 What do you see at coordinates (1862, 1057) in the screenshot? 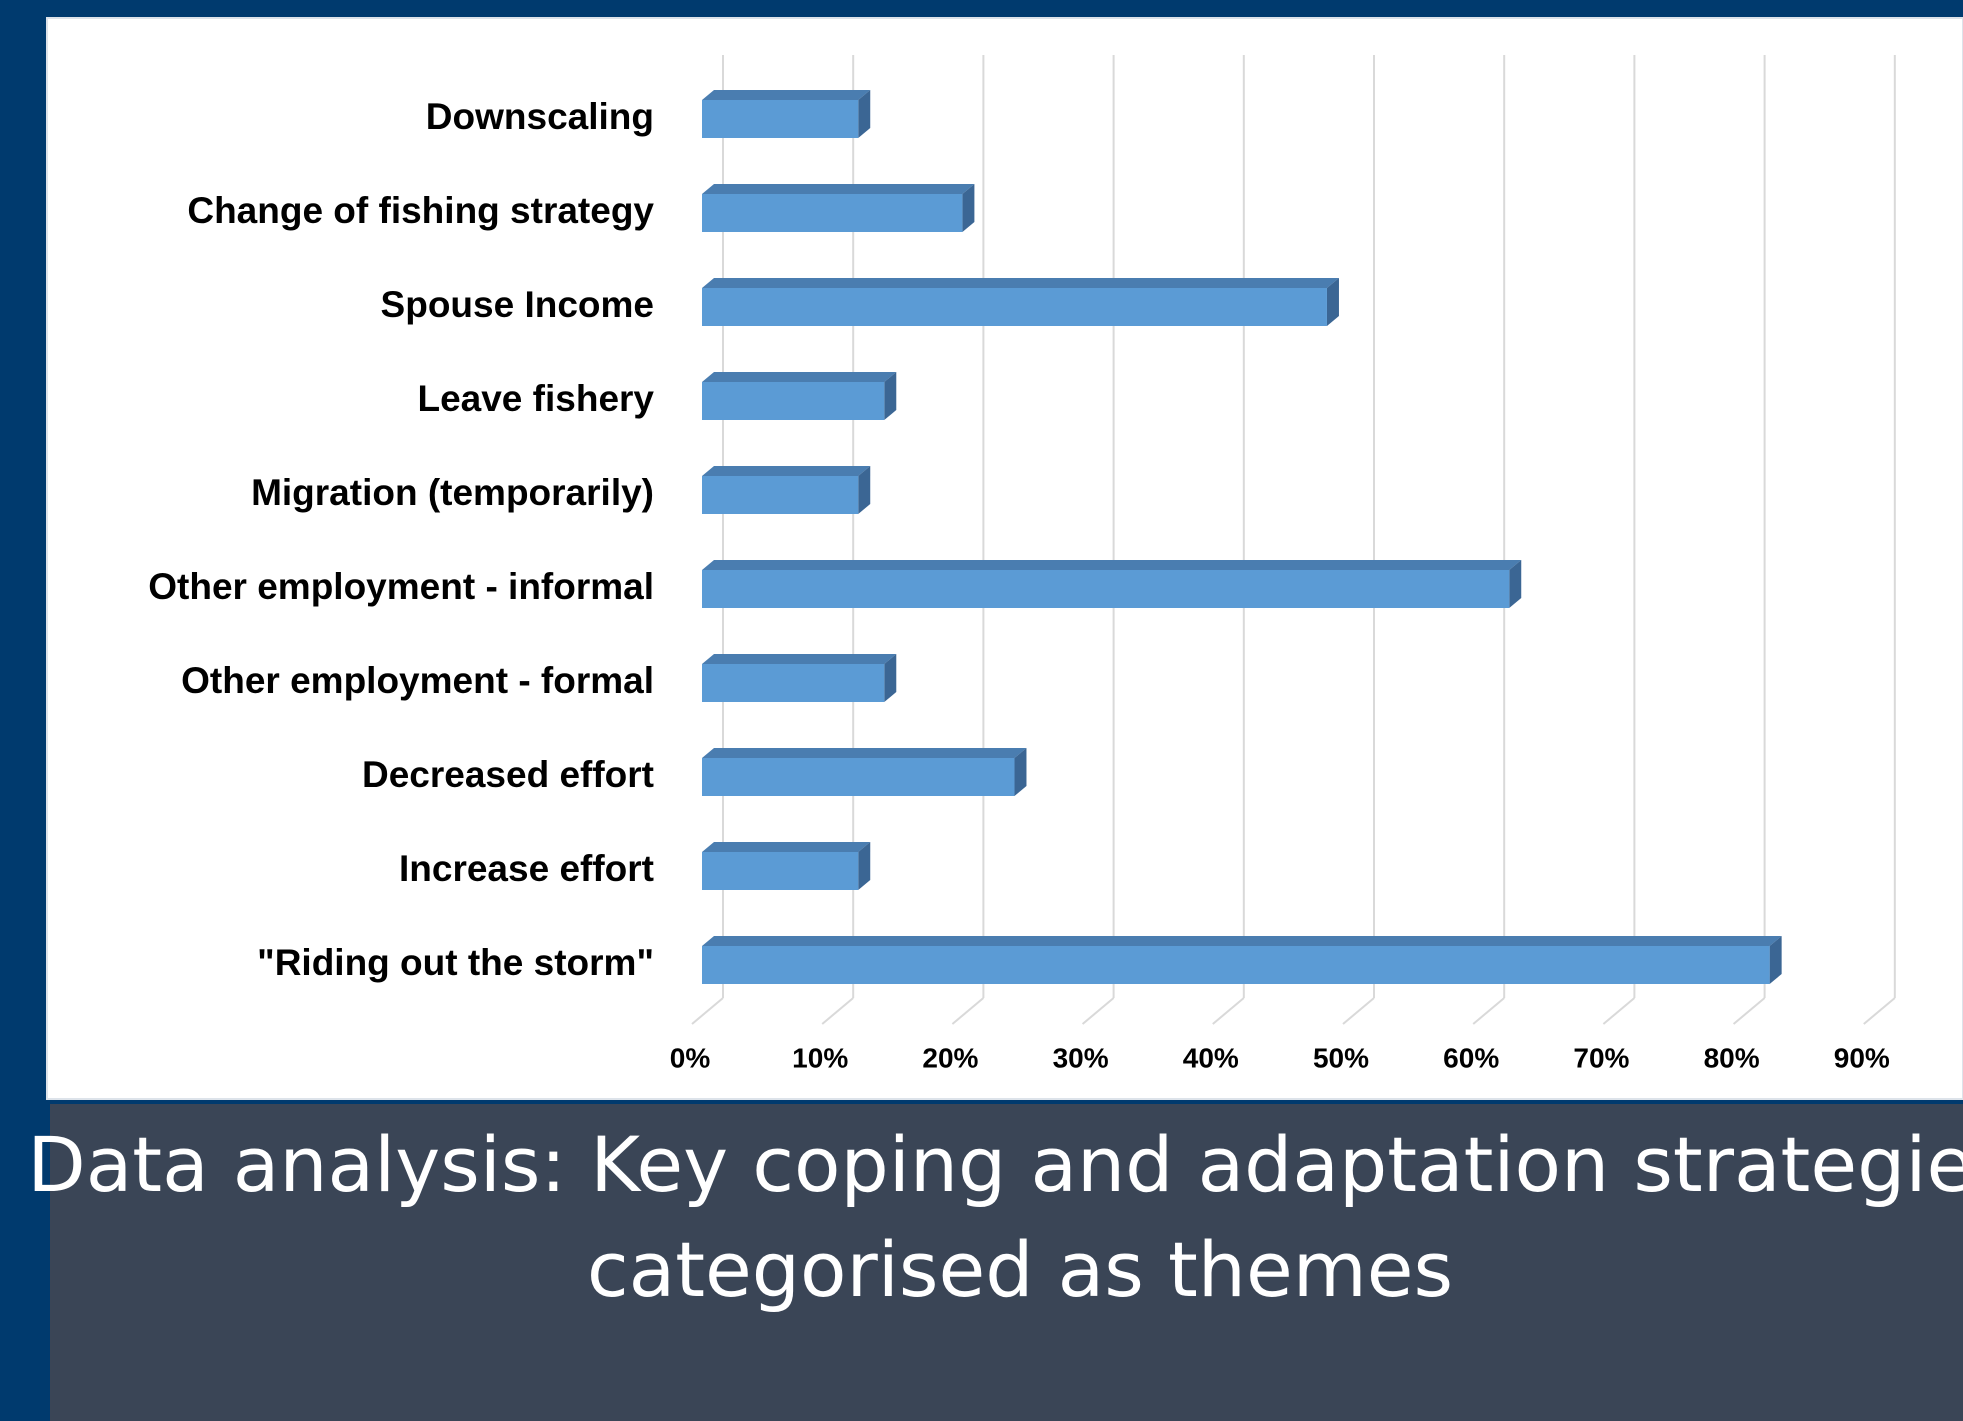
I see `x-tick-label: 90%` at bounding box center [1862, 1057].